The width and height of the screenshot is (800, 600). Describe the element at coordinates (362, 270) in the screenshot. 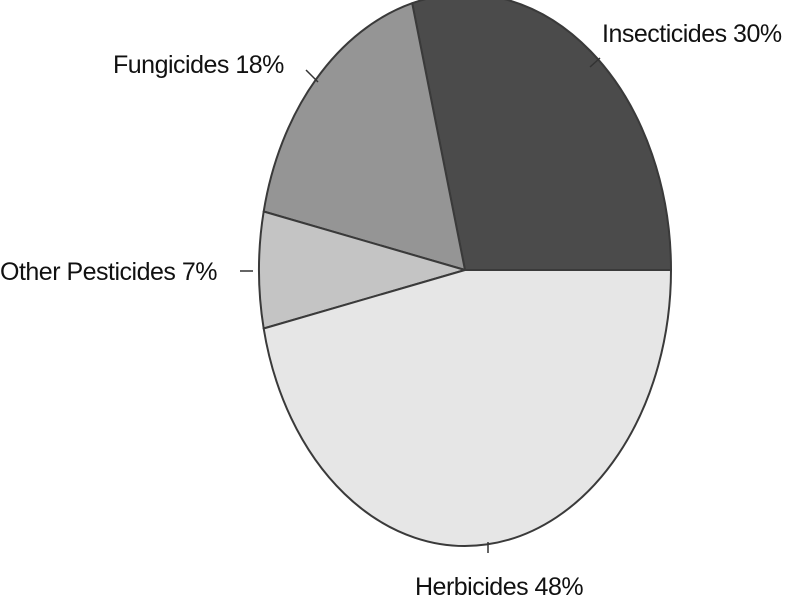

I see `pie-slice-other-pesticides` at that location.